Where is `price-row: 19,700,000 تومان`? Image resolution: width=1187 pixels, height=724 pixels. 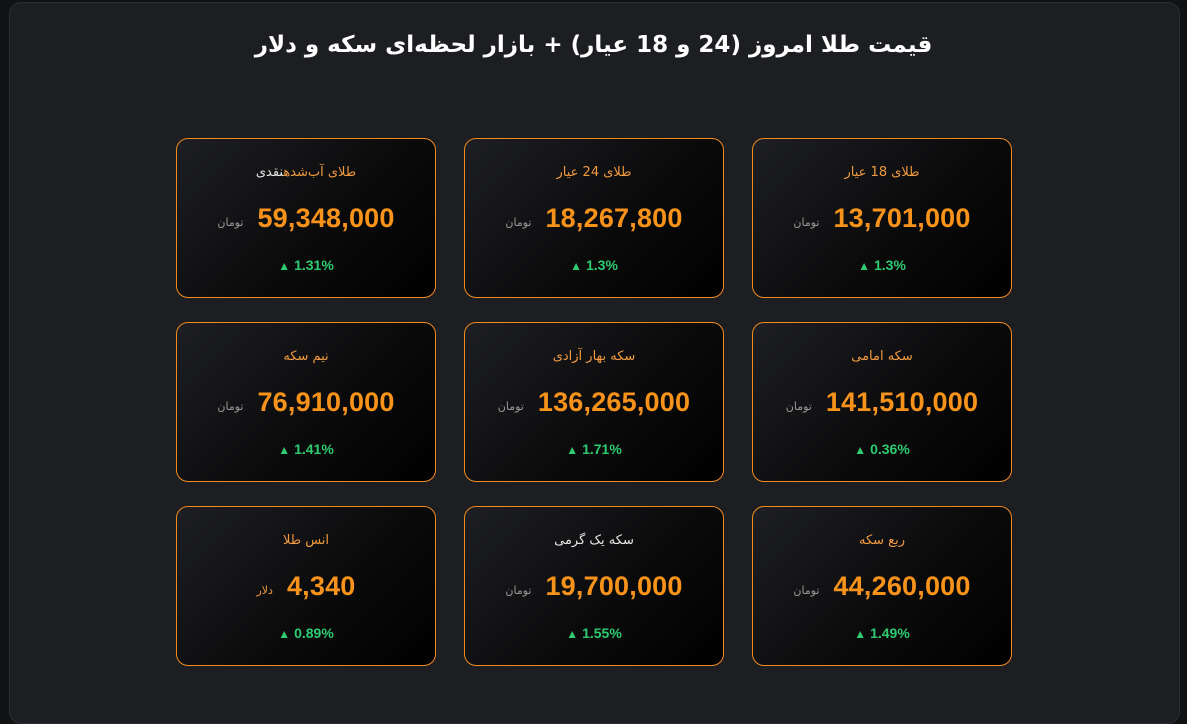 price-row: 19,700,000 تومان is located at coordinates (594, 586).